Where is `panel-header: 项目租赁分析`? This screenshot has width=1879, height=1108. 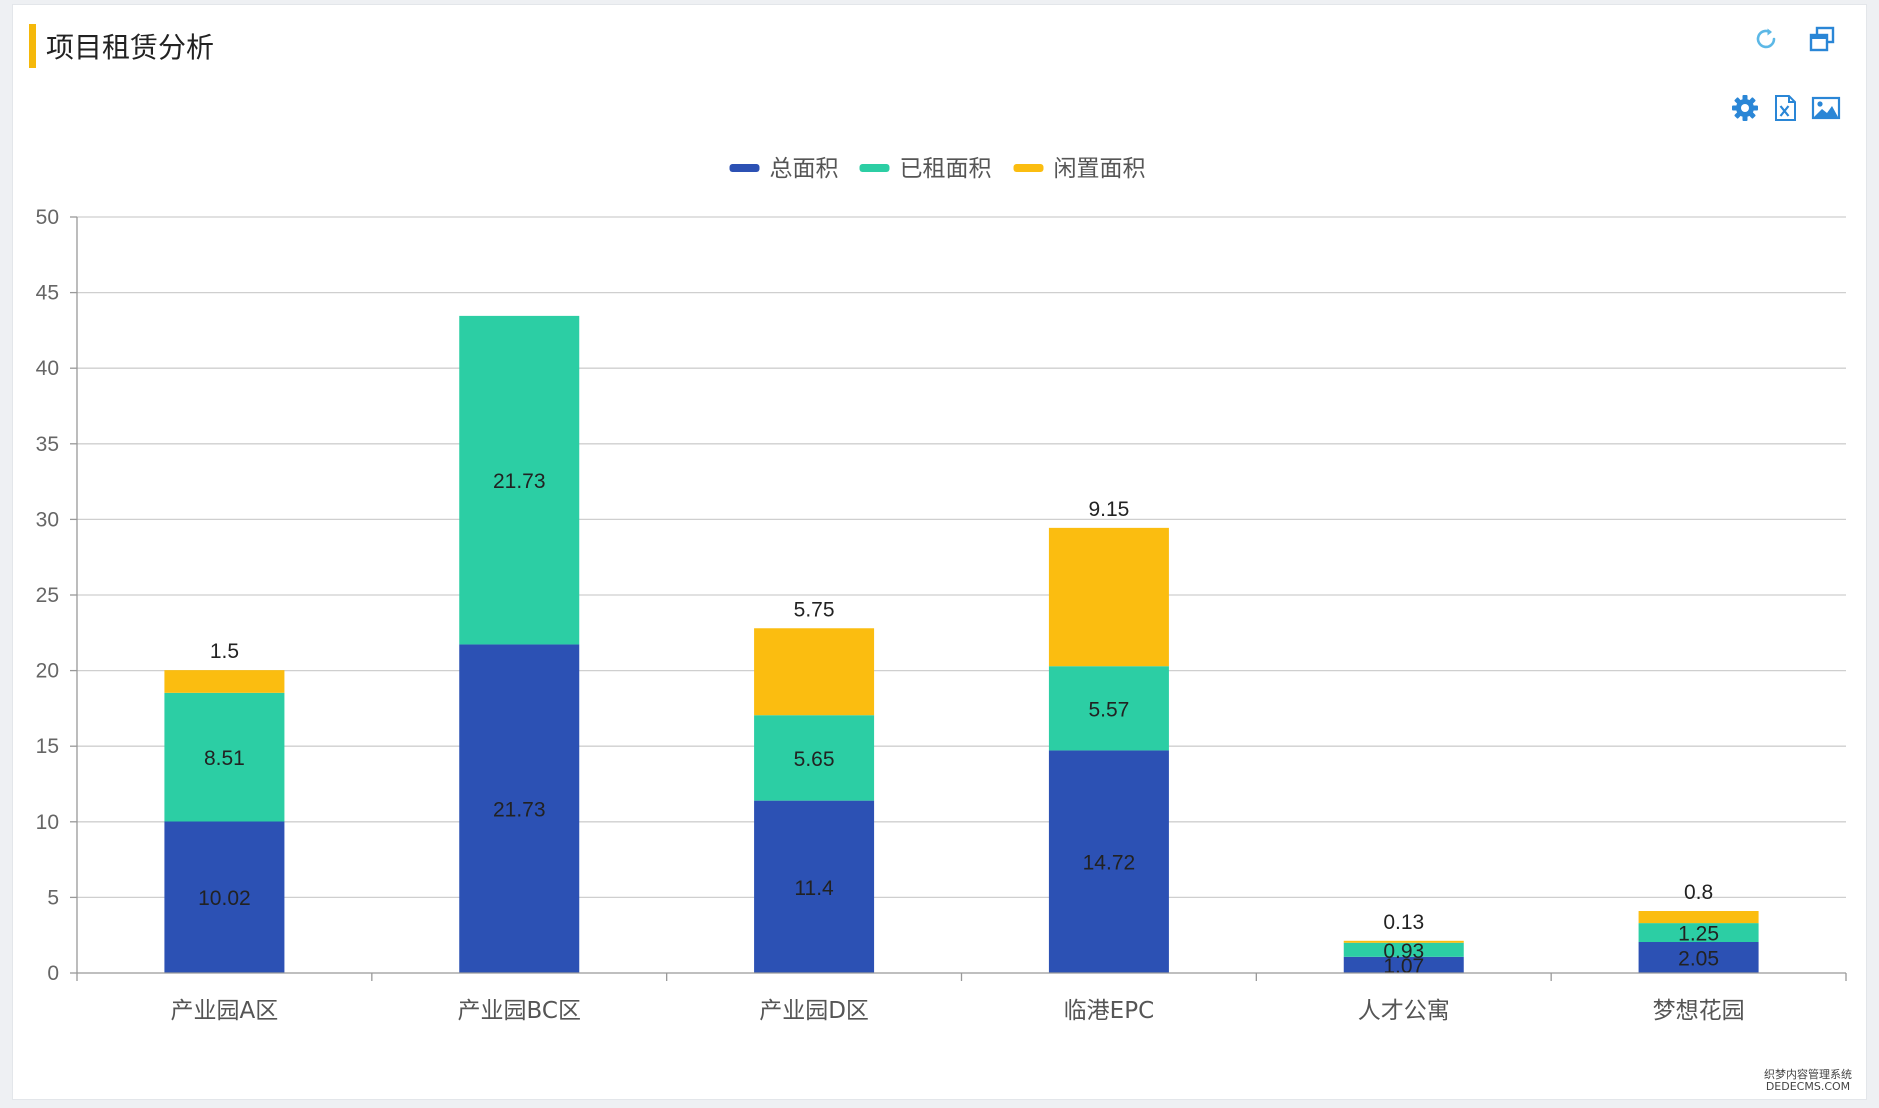
panel-header: 项目租赁分析 is located at coordinates (121, 46).